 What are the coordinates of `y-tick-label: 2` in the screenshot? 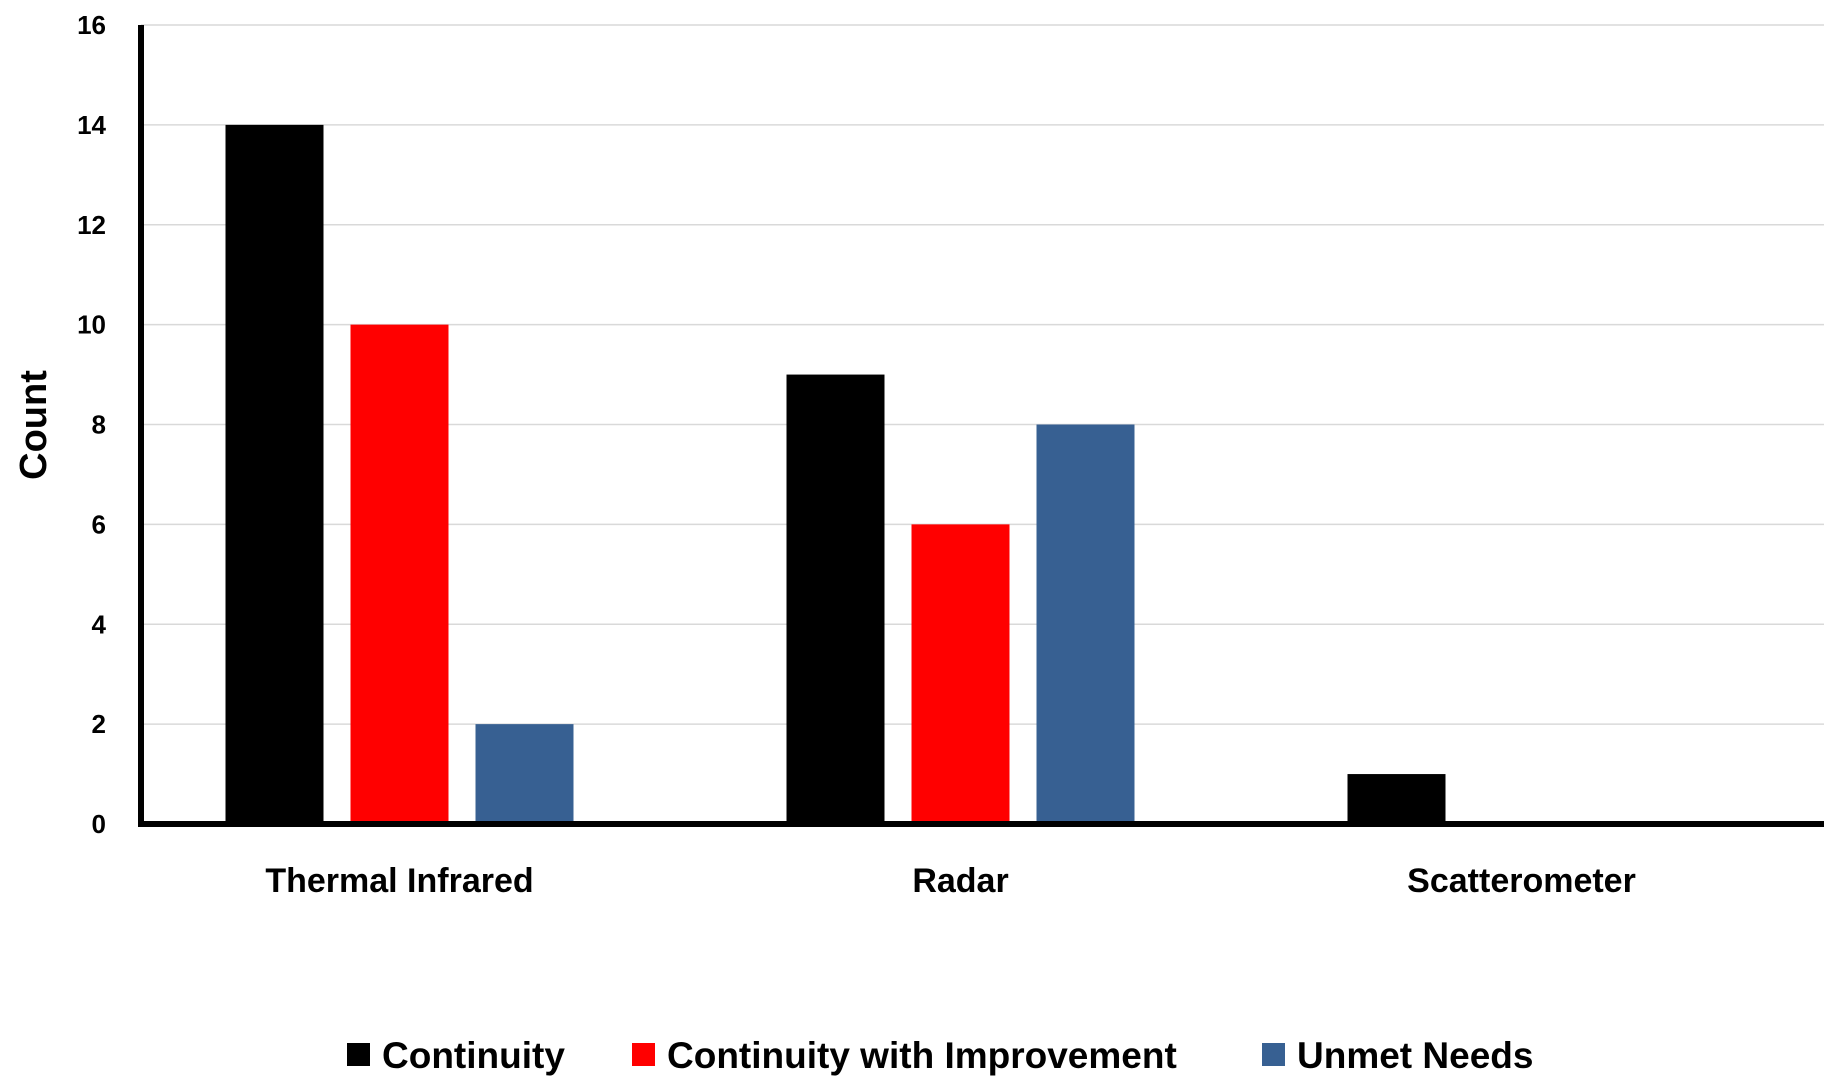 It's located at (99, 724).